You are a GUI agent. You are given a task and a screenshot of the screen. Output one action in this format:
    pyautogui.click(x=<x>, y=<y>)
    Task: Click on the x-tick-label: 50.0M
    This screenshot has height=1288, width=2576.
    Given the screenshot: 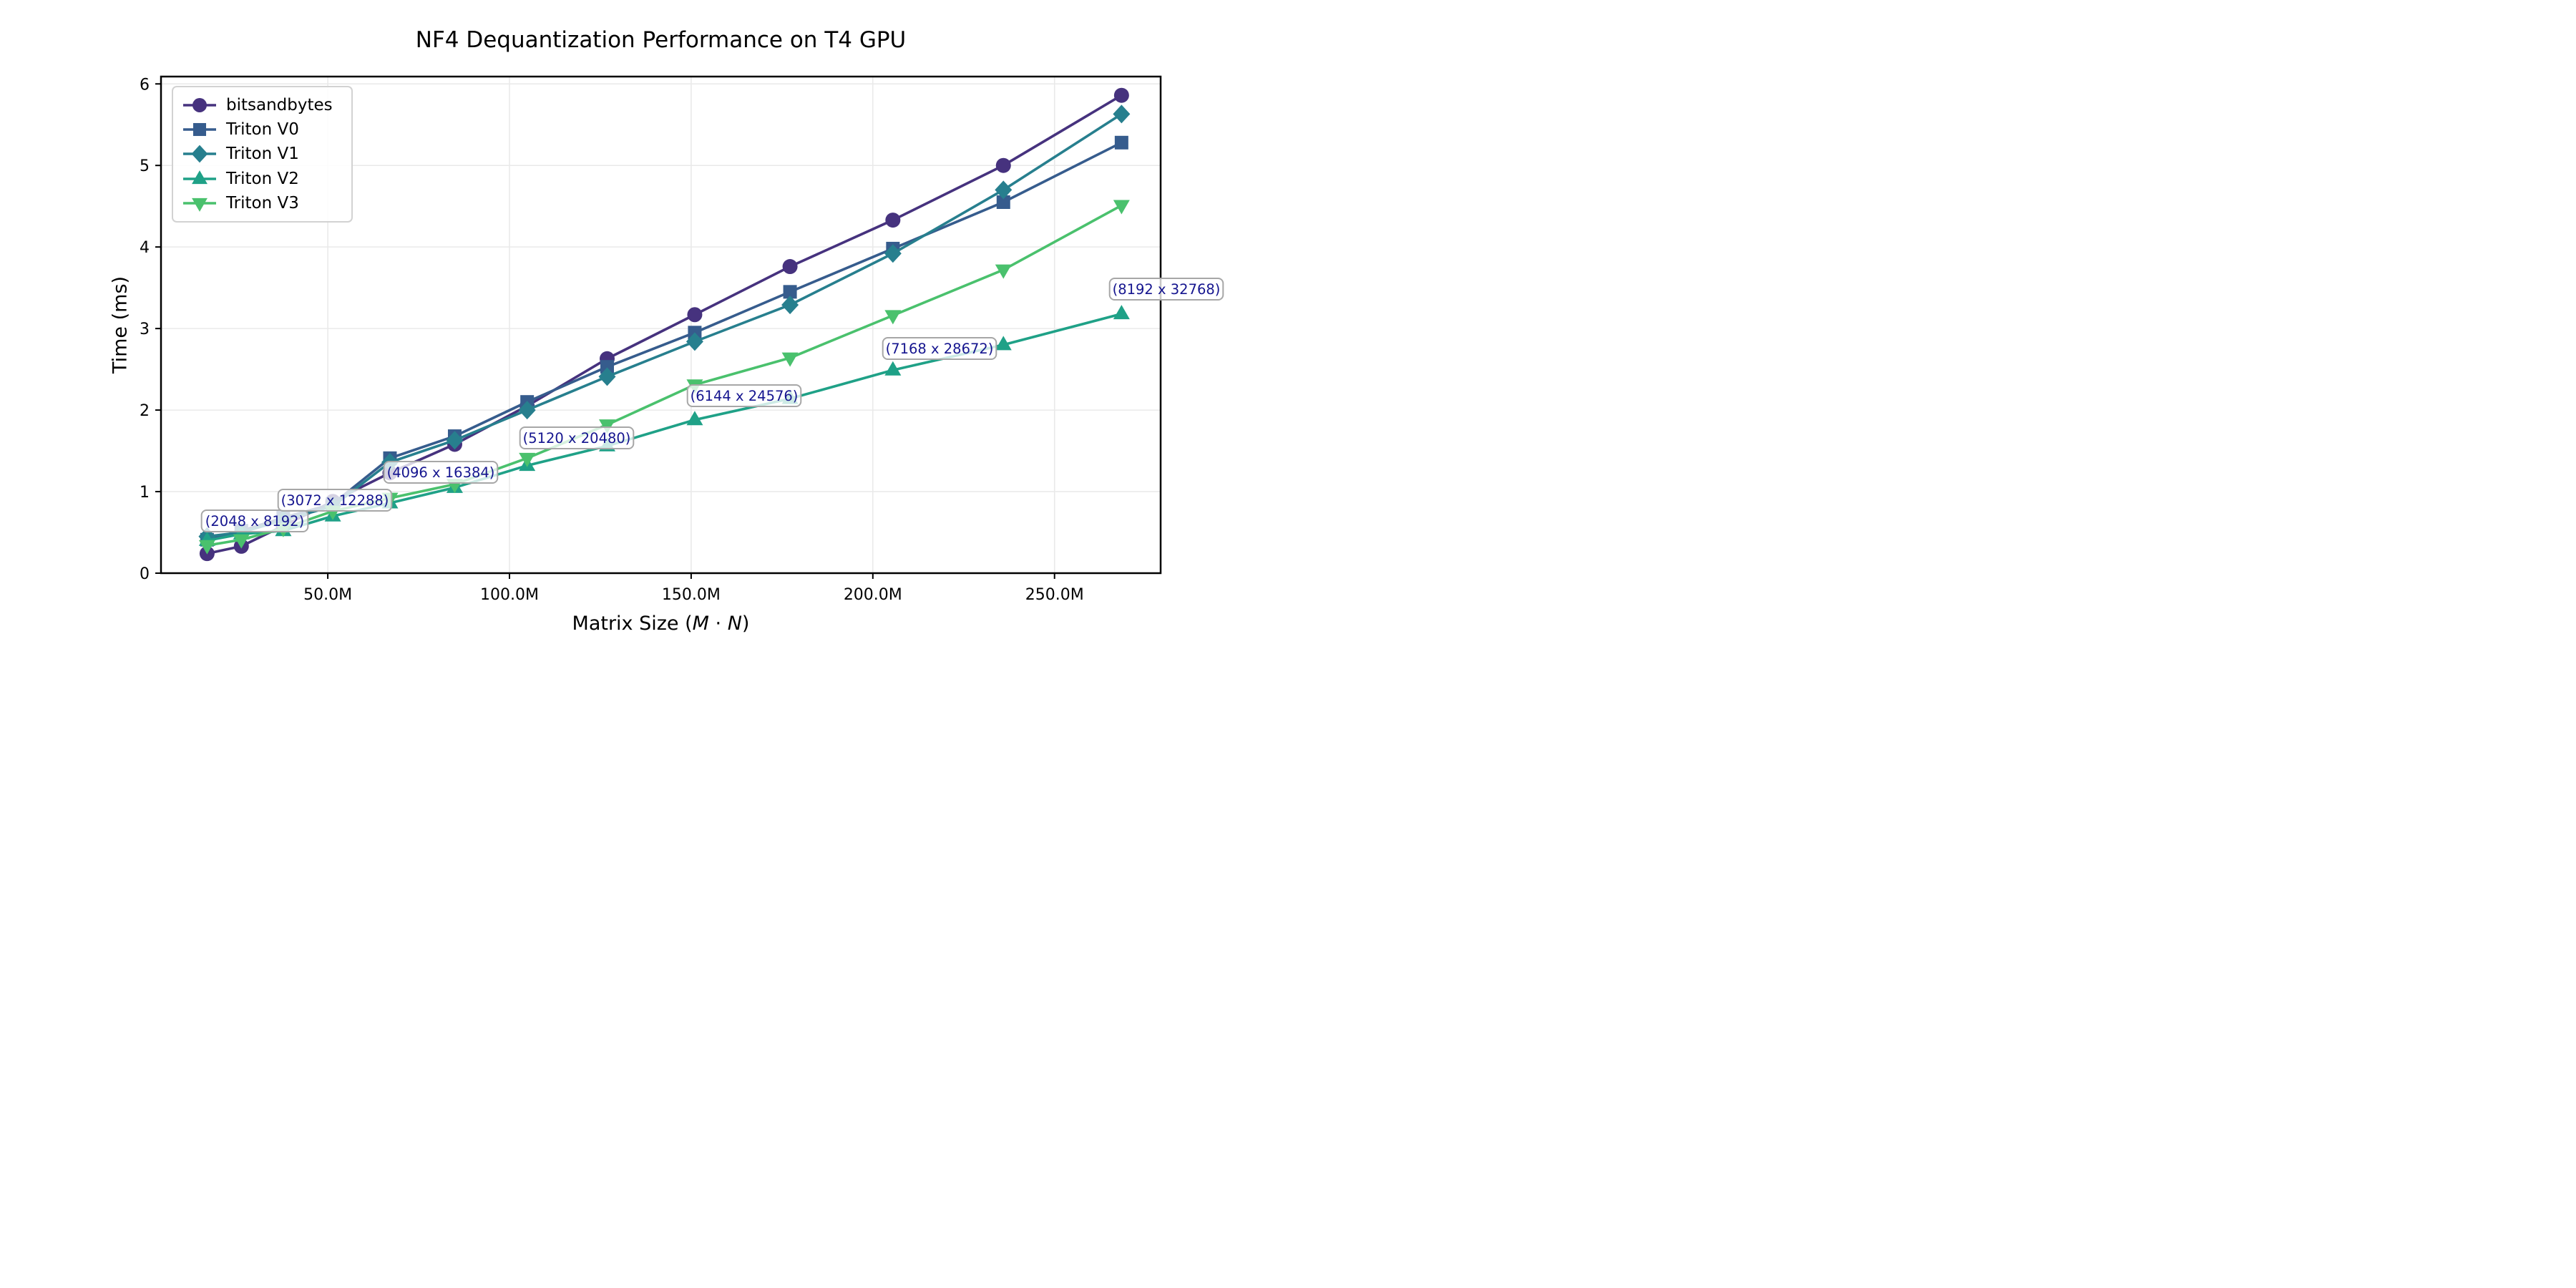 What is the action you would take?
    pyautogui.click(x=327, y=595)
    